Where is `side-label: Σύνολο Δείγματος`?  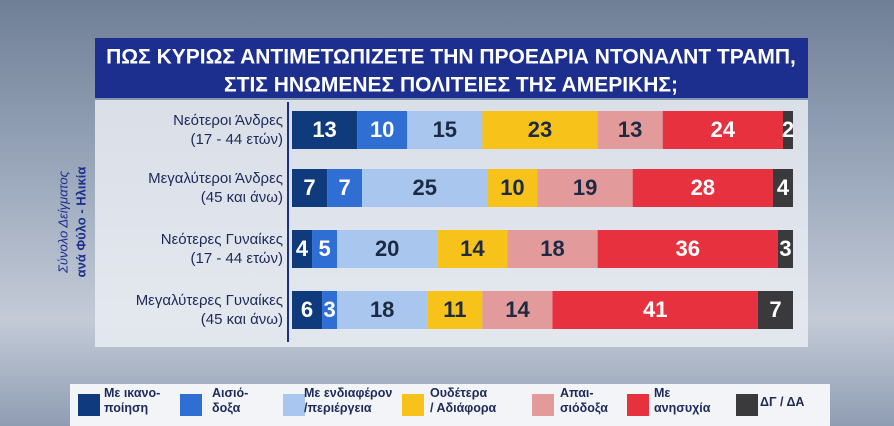 side-label: Σύνολο Δείγματος is located at coordinates (62, 222).